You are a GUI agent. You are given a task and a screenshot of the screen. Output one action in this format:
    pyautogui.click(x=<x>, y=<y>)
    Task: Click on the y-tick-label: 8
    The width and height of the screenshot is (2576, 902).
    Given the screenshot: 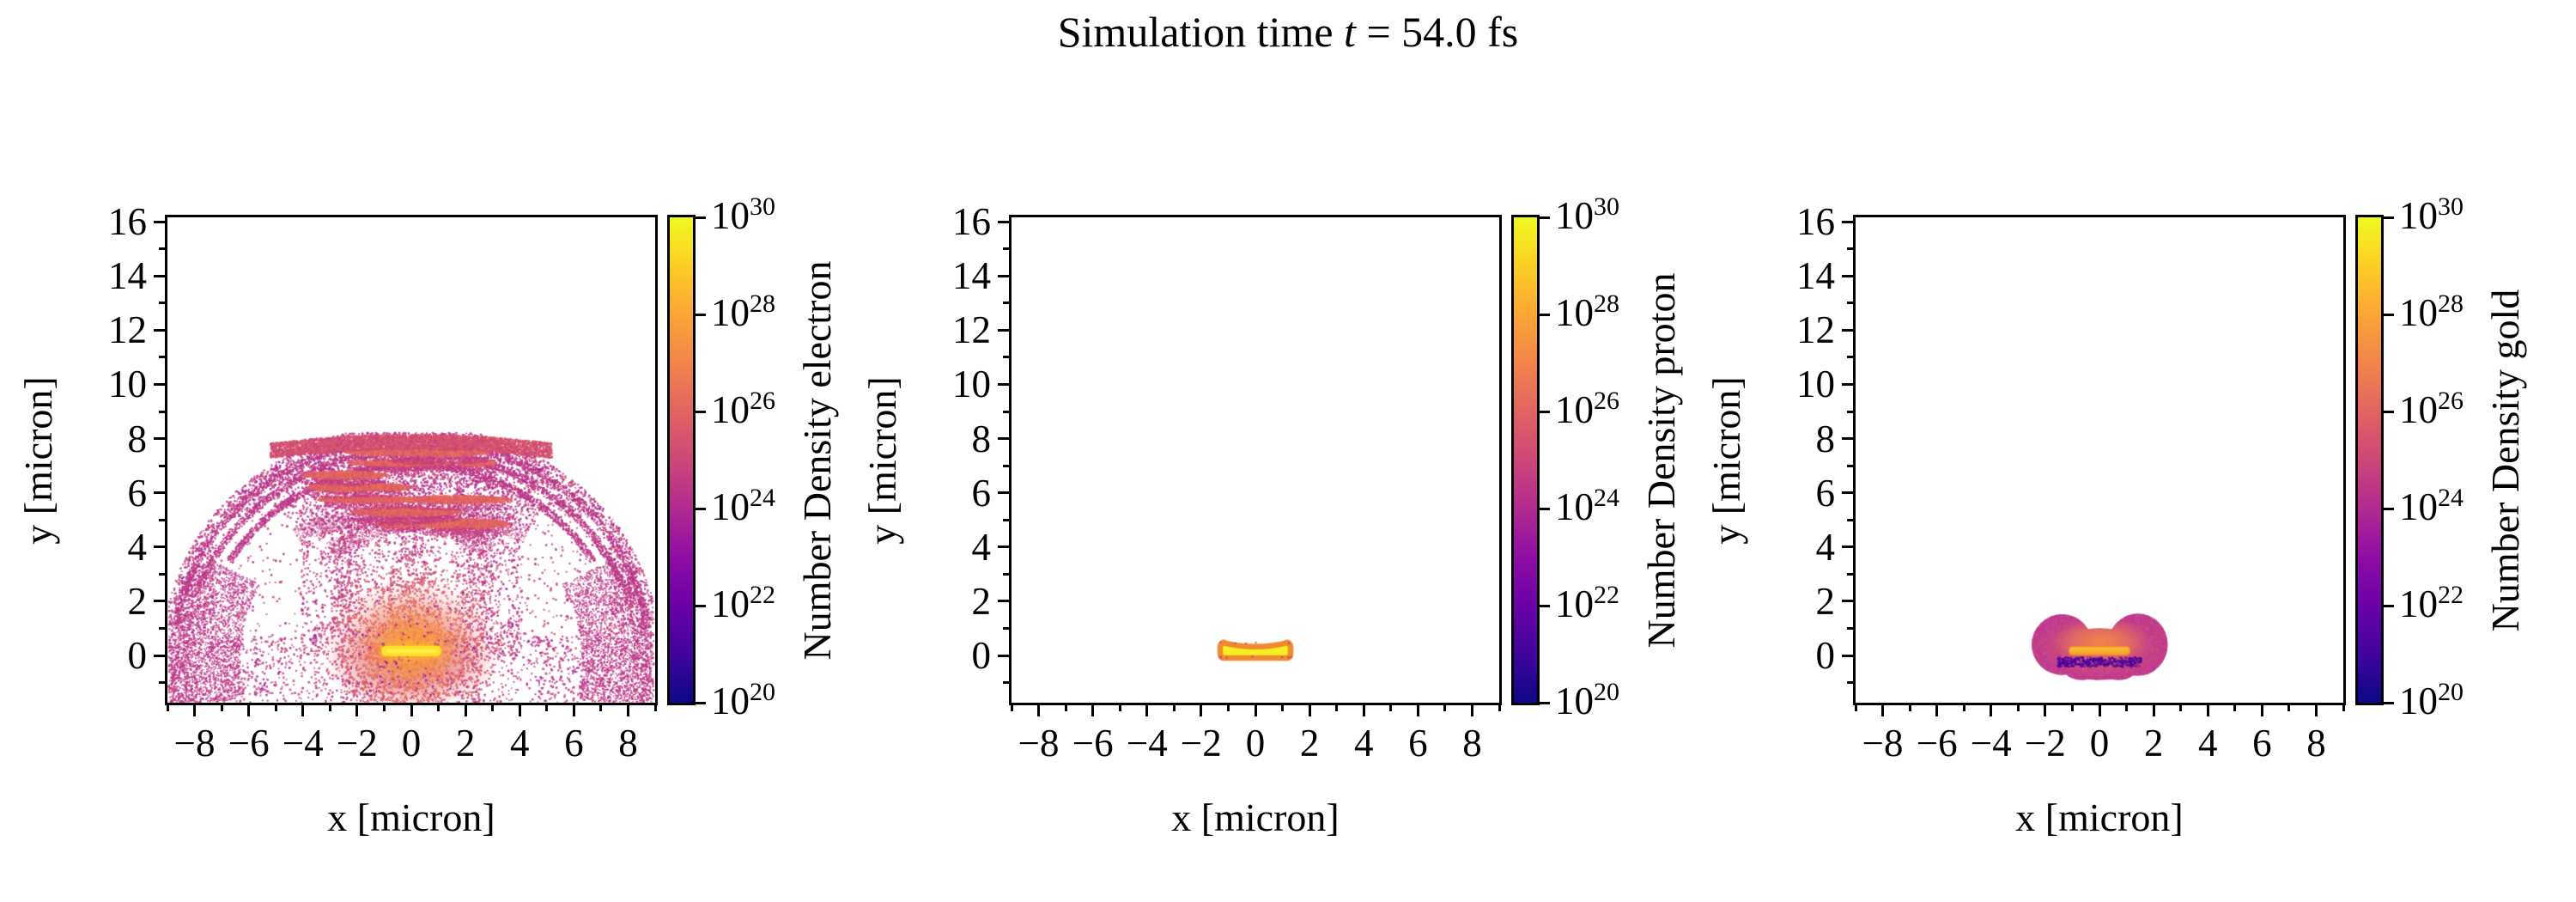 What is the action you would take?
    pyautogui.click(x=1826, y=438)
    